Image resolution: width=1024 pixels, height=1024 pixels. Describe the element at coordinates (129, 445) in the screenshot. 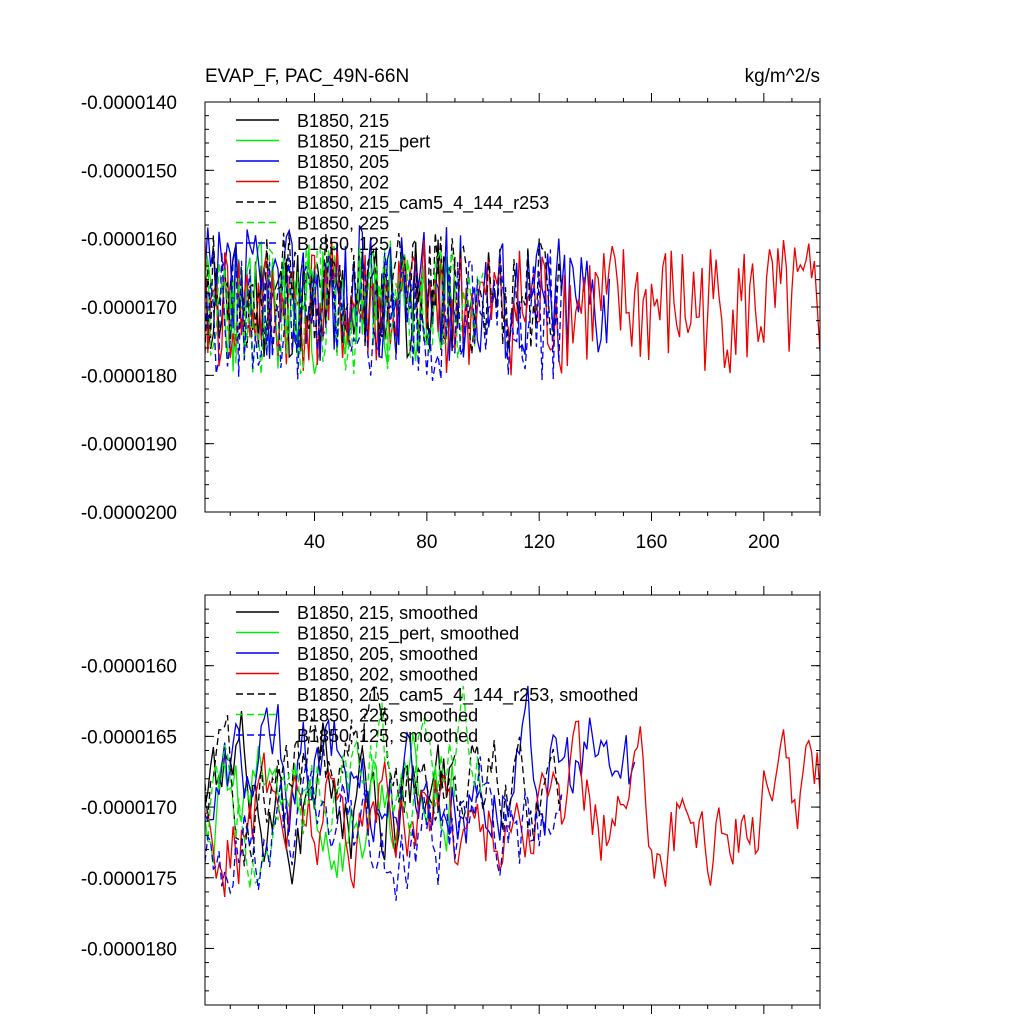

I see `y-tick-label: -0.0000190` at that location.